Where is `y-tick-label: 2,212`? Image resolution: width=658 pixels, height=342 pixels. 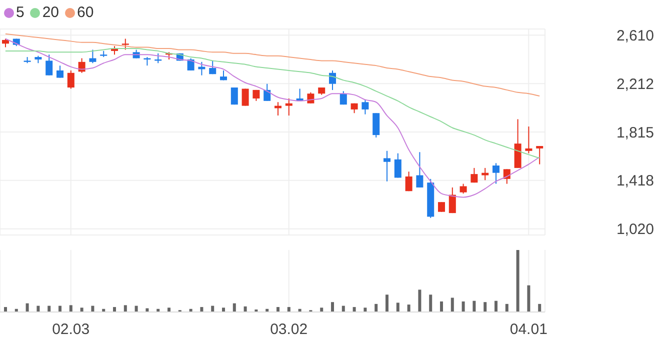 y-tick-label: 2,212 is located at coordinates (635, 84).